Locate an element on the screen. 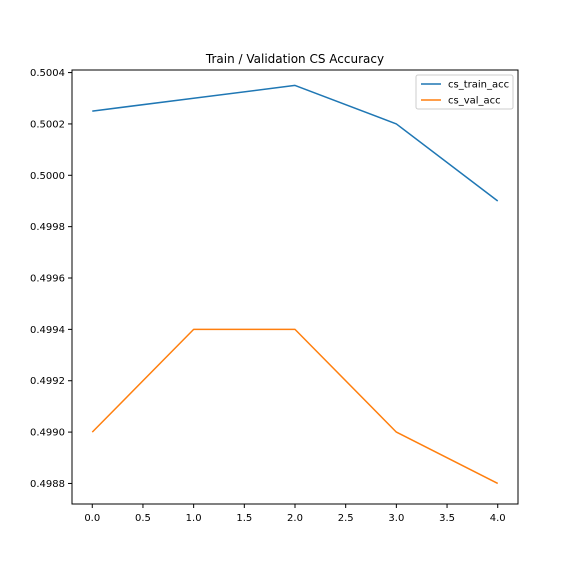 The height and width of the screenshot is (576, 576). y-tick-label: 0.4992 is located at coordinates (47, 381).